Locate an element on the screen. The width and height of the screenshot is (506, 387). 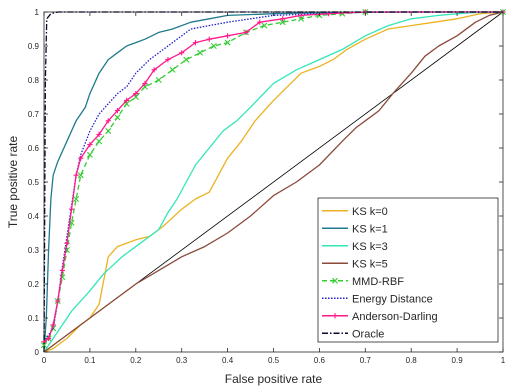
legend-item-ks-k-3: KS k=3 is located at coordinates (355, 247).